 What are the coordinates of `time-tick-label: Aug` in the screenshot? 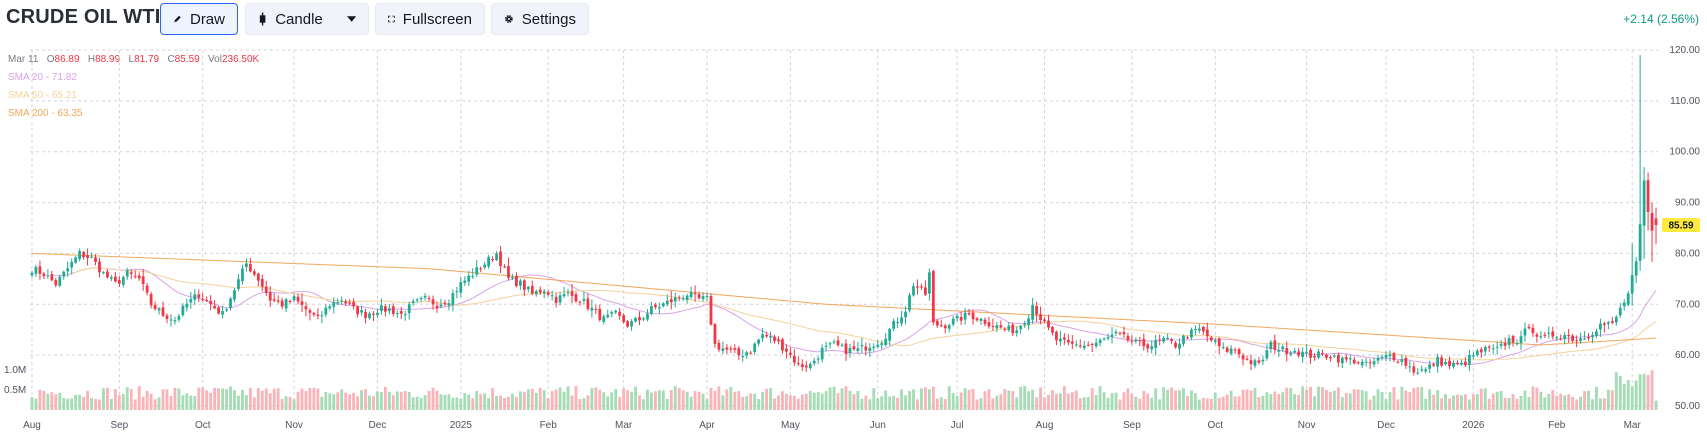 It's located at (1045, 425).